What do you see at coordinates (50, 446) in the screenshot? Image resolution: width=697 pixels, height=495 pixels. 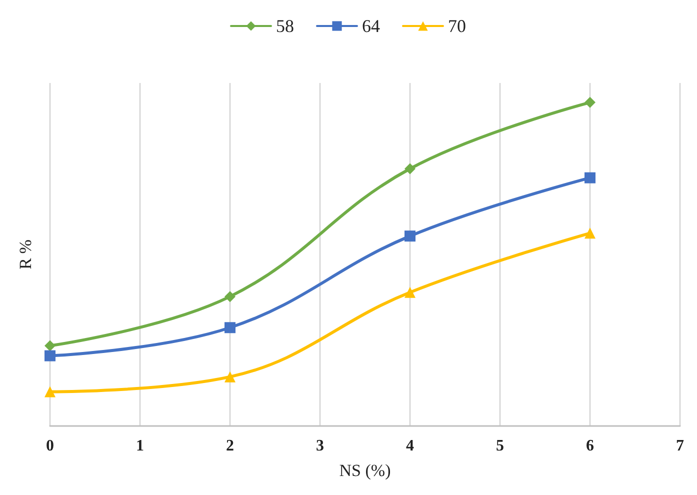 I see `x-tick-label: 0` at bounding box center [50, 446].